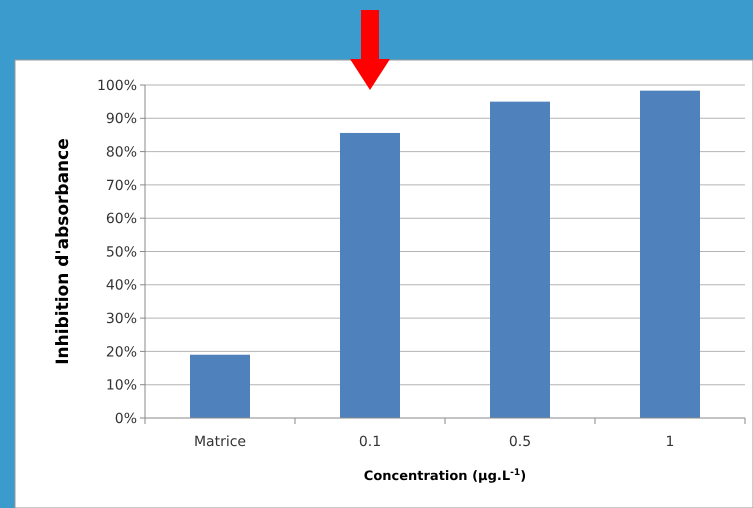 The height and width of the screenshot is (508, 753). Describe the element at coordinates (121, 386) in the screenshot. I see `y-tick-label: 10%` at that location.